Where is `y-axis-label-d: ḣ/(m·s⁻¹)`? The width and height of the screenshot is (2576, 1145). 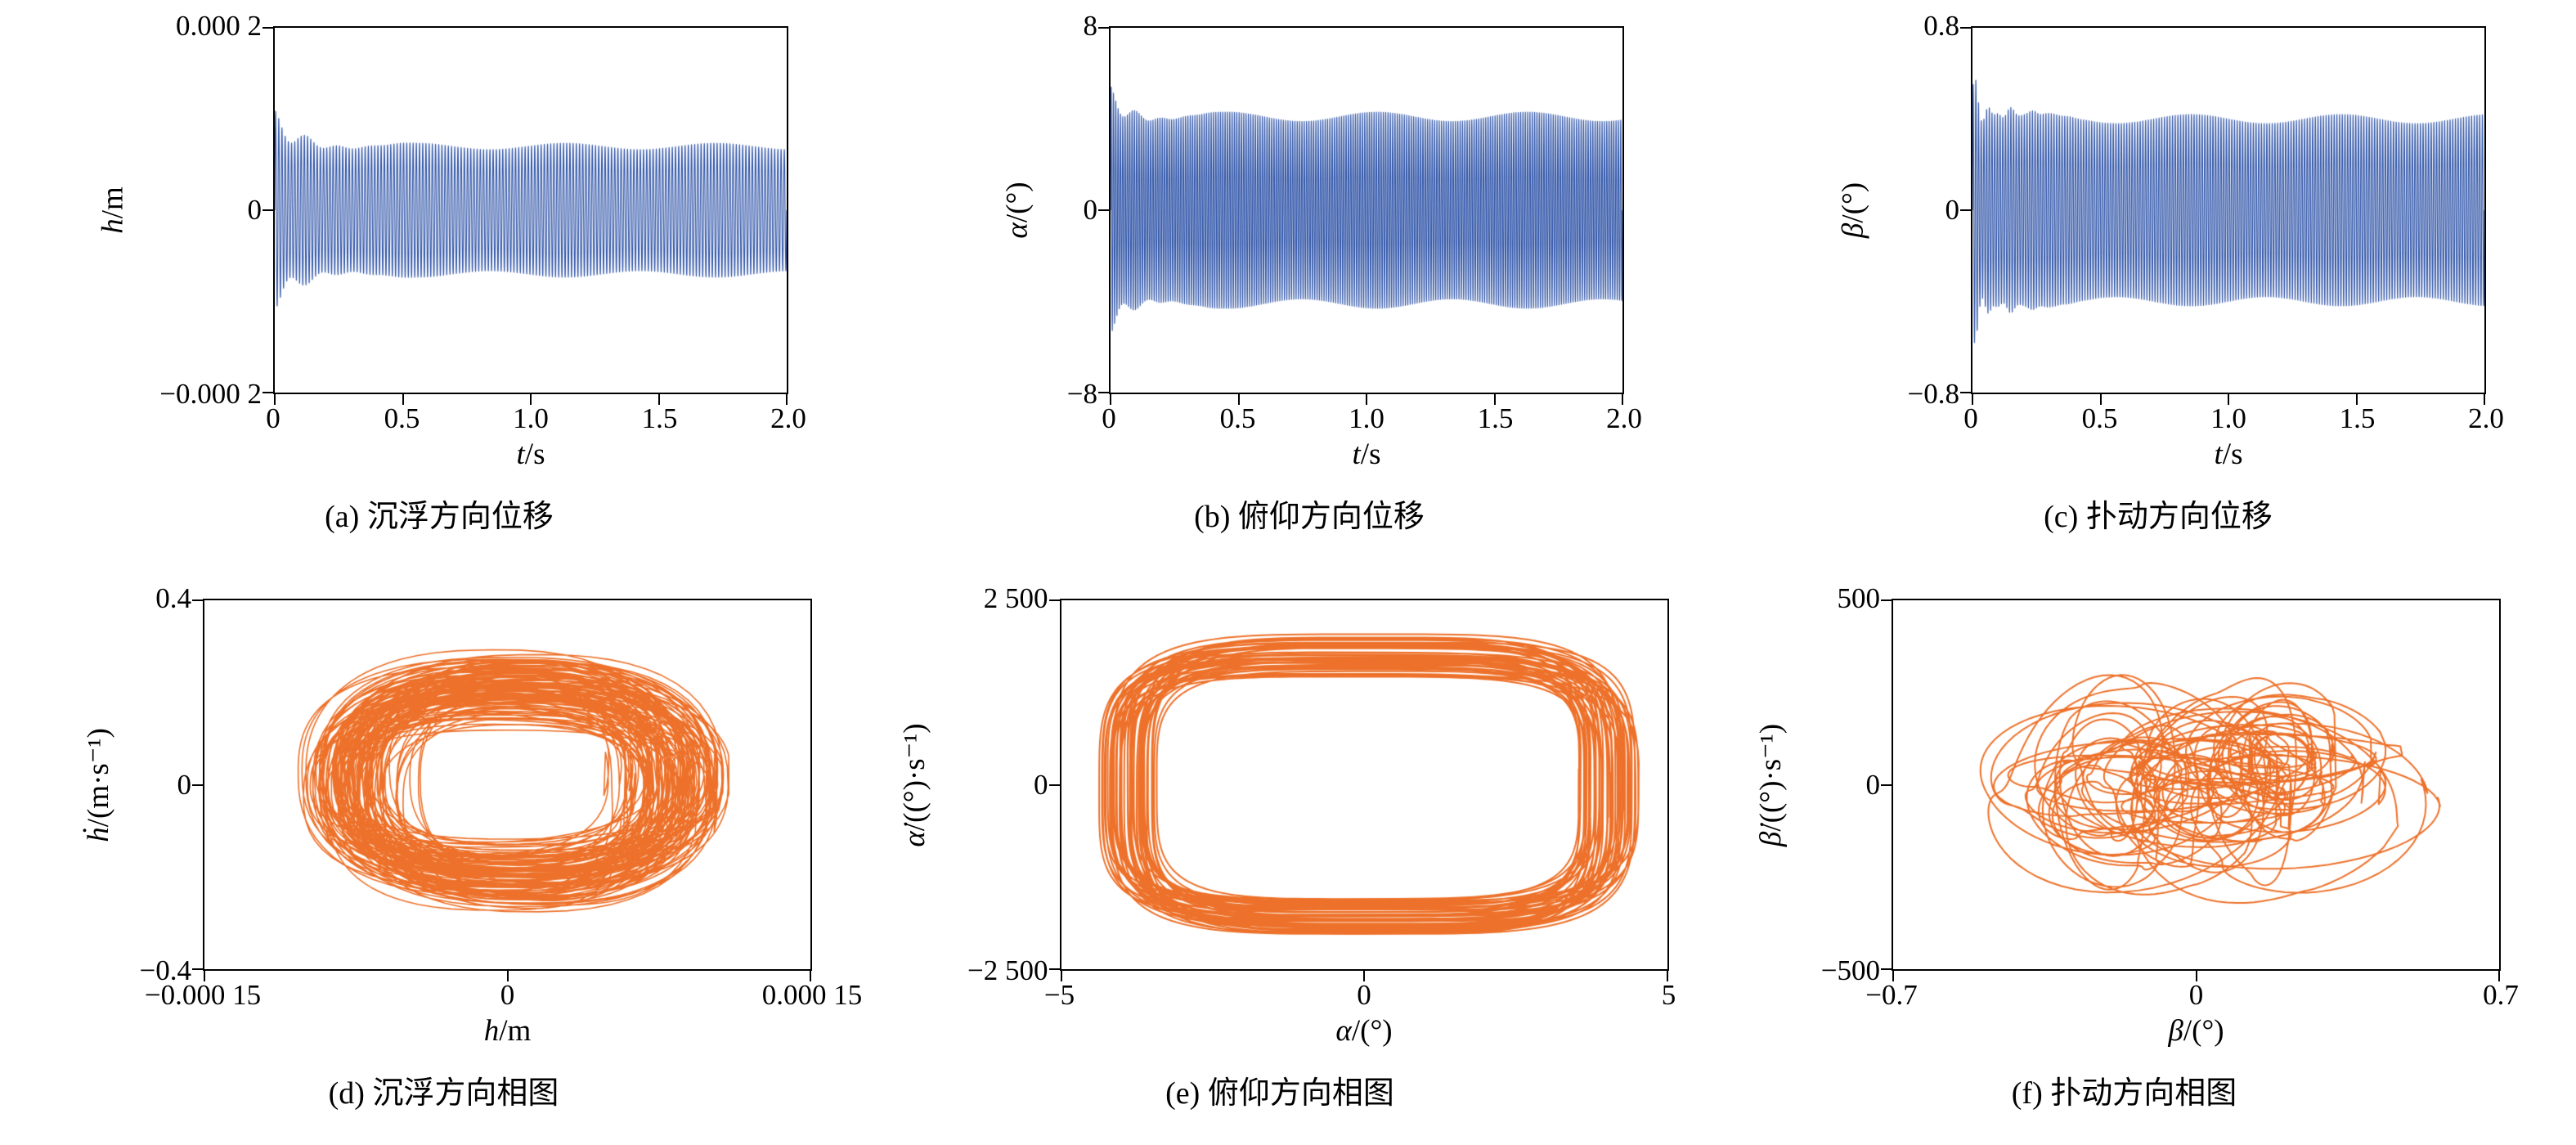 y-axis-label-d: ḣ/(m·s⁻¹) is located at coordinates (98, 785).